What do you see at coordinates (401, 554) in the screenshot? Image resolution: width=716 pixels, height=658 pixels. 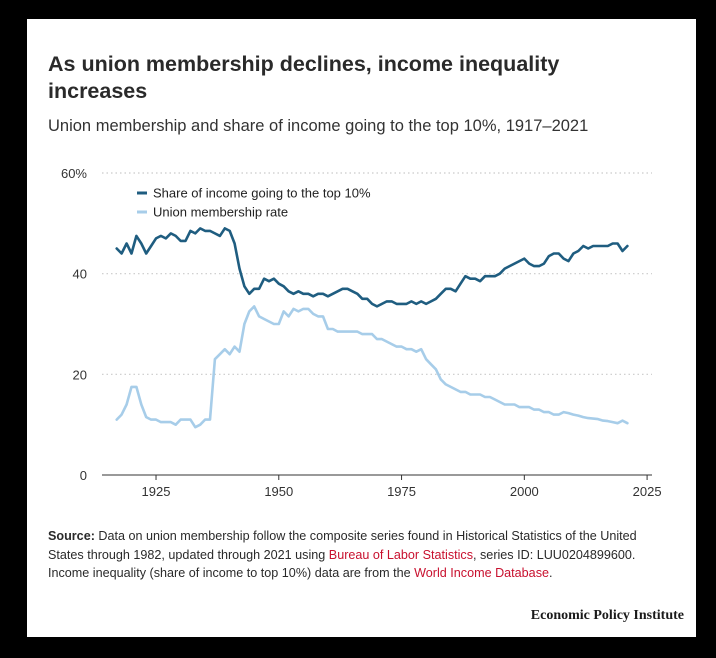 I see `bls-link: Bureau of Labor Statistics` at bounding box center [401, 554].